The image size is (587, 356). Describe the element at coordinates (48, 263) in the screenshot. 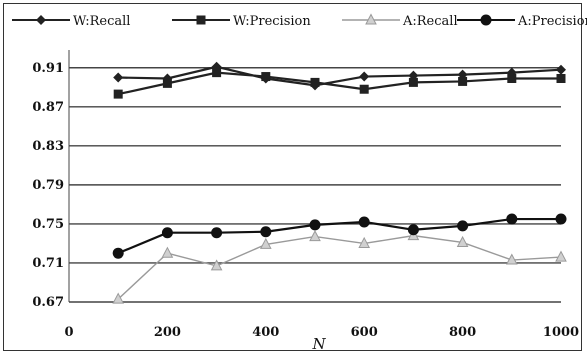

I see `y-tick-label-5: 0.71` at that location.